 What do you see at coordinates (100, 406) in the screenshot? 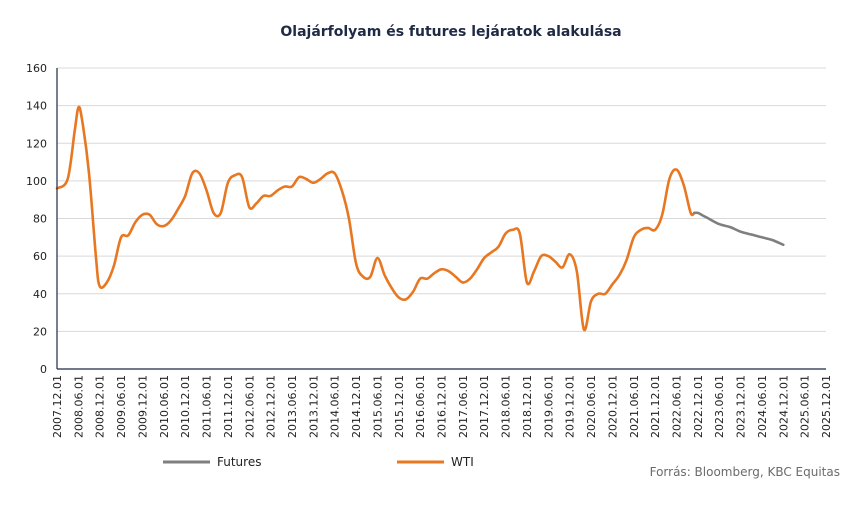
I see `x-tick-label: 2008.12.01` at bounding box center [100, 406].